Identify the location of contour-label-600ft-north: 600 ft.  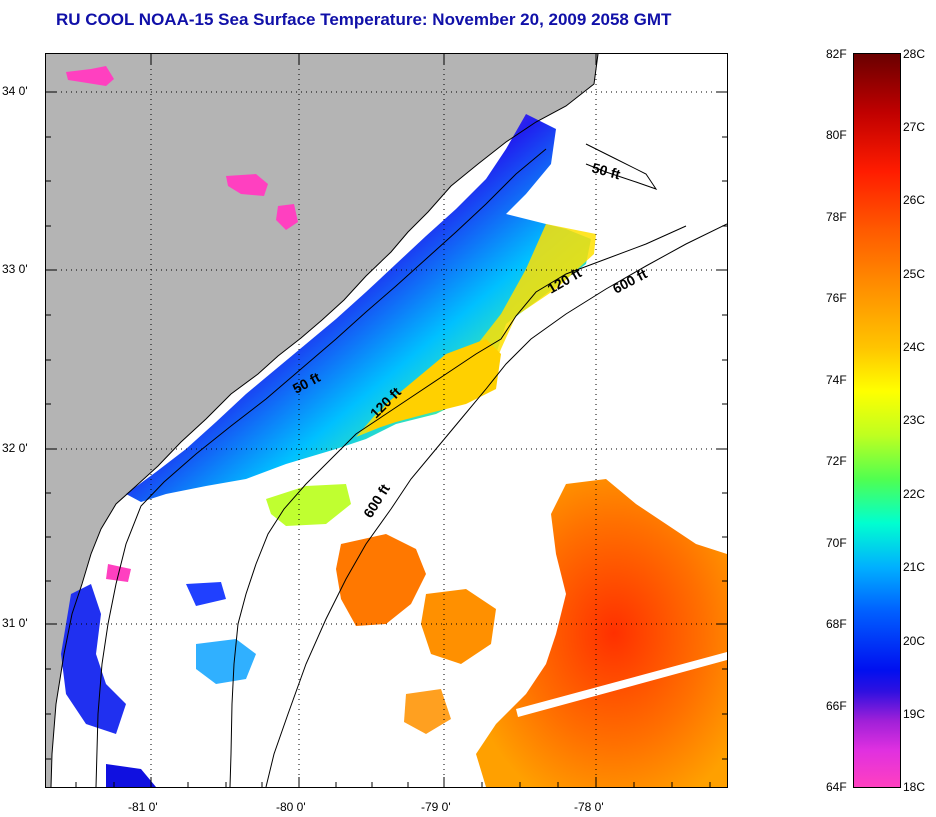
(630, 280).